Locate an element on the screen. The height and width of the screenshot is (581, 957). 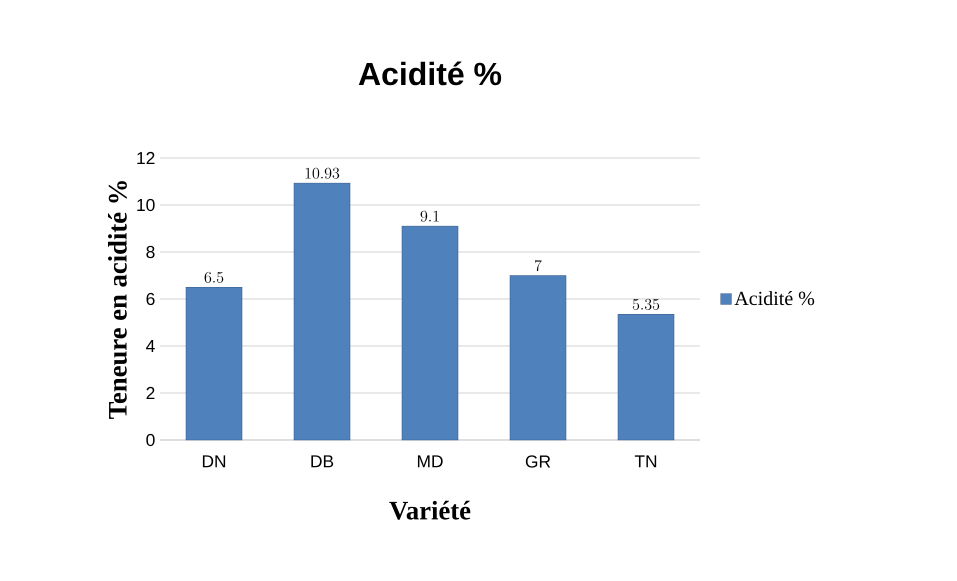
y-tick-label: 2 is located at coordinates (150, 393).